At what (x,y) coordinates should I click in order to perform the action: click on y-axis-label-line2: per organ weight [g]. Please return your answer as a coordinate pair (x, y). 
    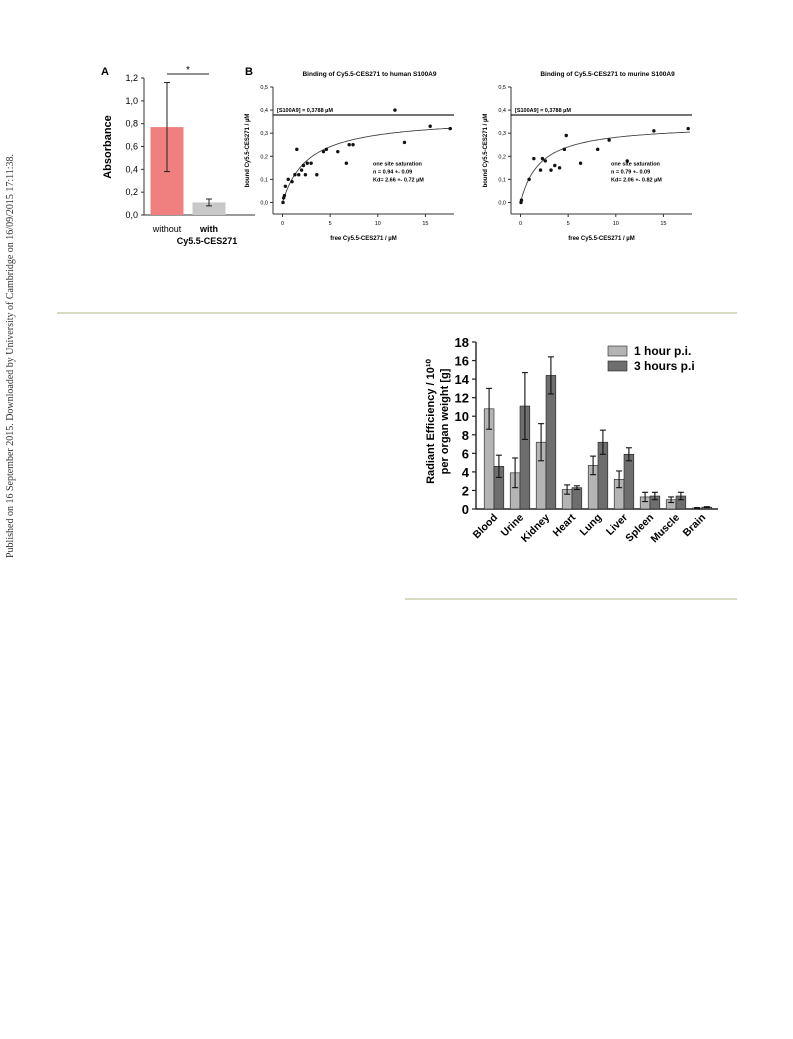
    Looking at the image, I should click on (445, 421).